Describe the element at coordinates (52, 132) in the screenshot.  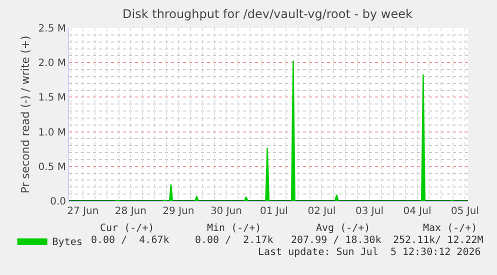
I see `y-tick-label: 1.0 M` at that location.